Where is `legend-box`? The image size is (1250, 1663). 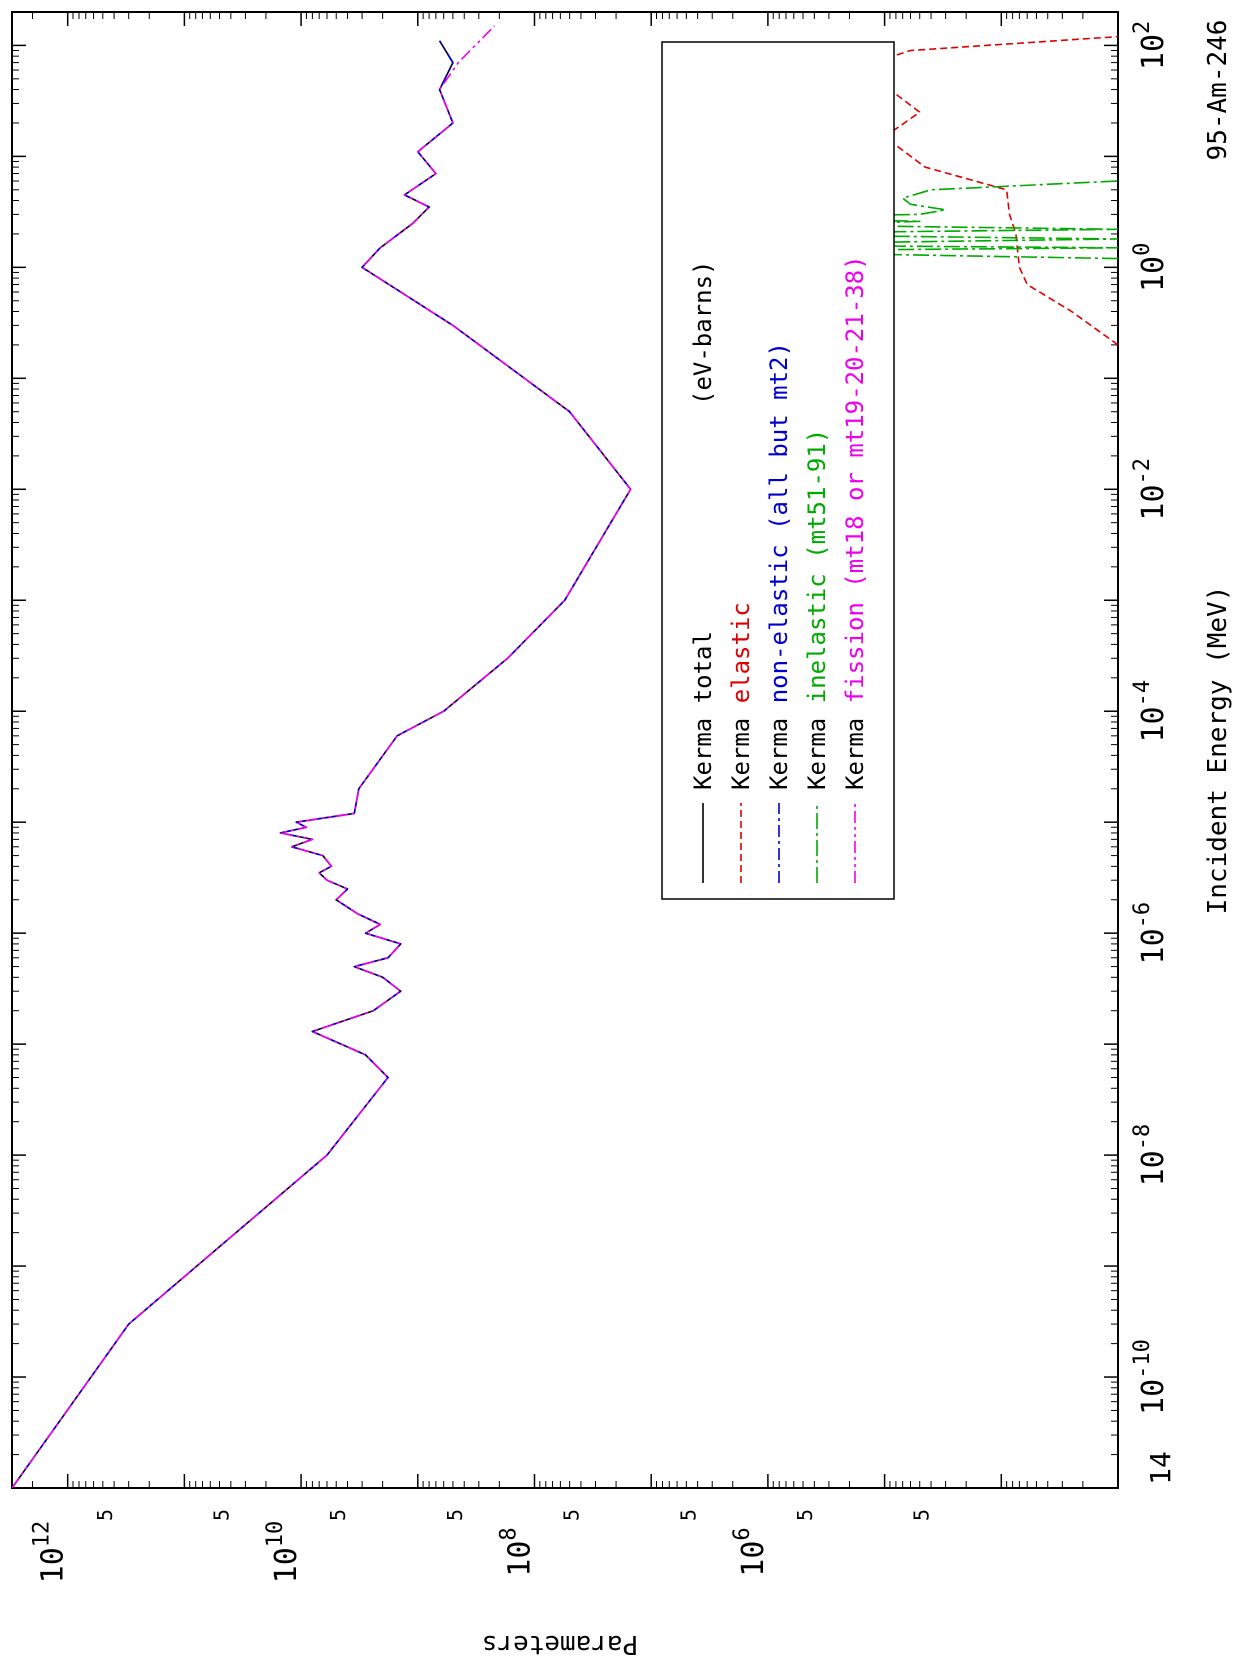 legend-box is located at coordinates (778, 470).